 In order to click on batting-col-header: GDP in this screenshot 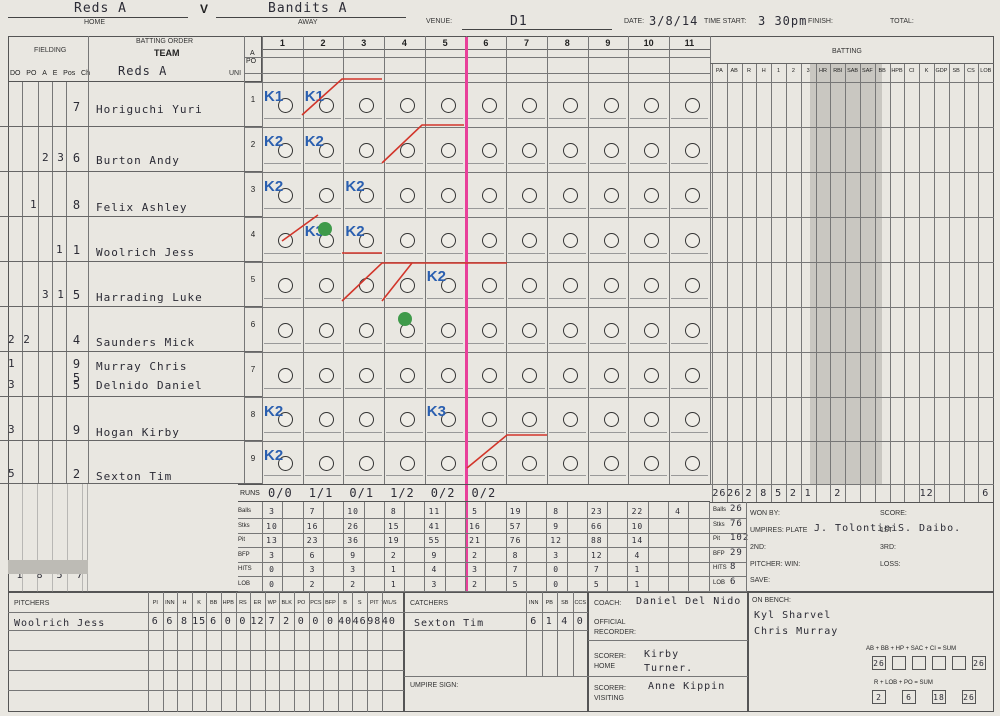, I will do `click(941, 71)`.